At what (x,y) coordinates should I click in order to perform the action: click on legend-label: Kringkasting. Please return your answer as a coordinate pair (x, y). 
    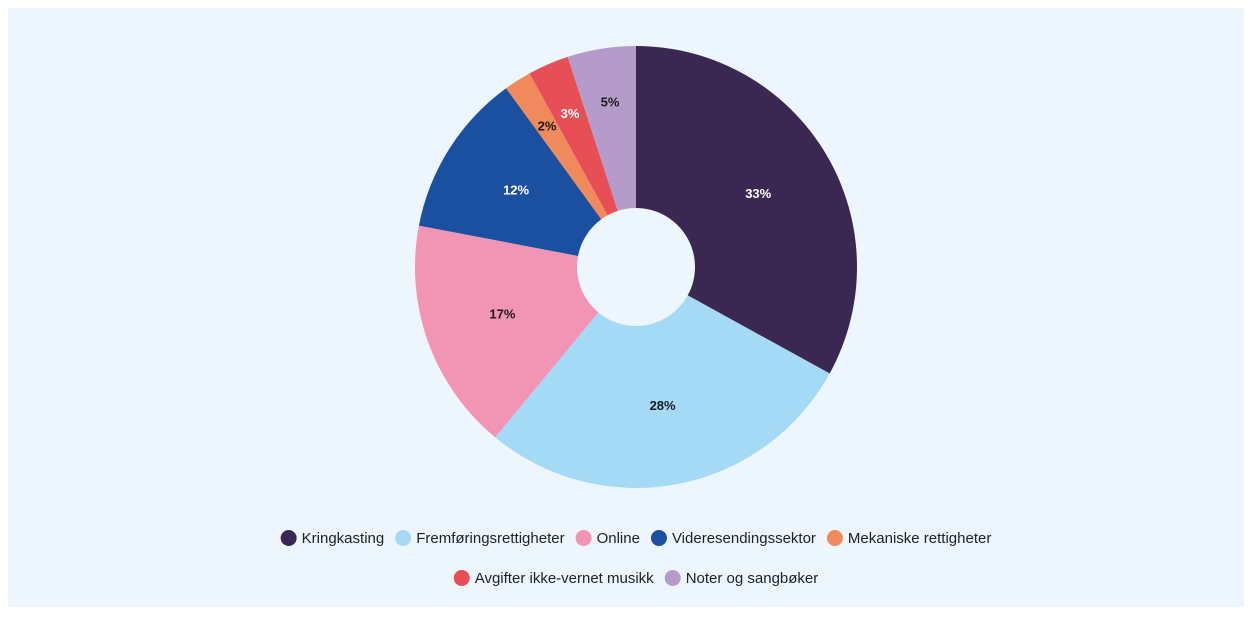
    Looking at the image, I should click on (343, 538).